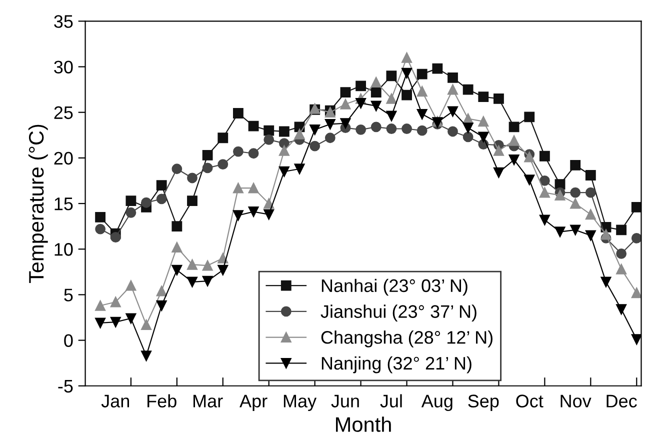 Image resolution: width=651 pixels, height=441 pixels. I want to click on y-tick-label: 35, so click(63, 21).